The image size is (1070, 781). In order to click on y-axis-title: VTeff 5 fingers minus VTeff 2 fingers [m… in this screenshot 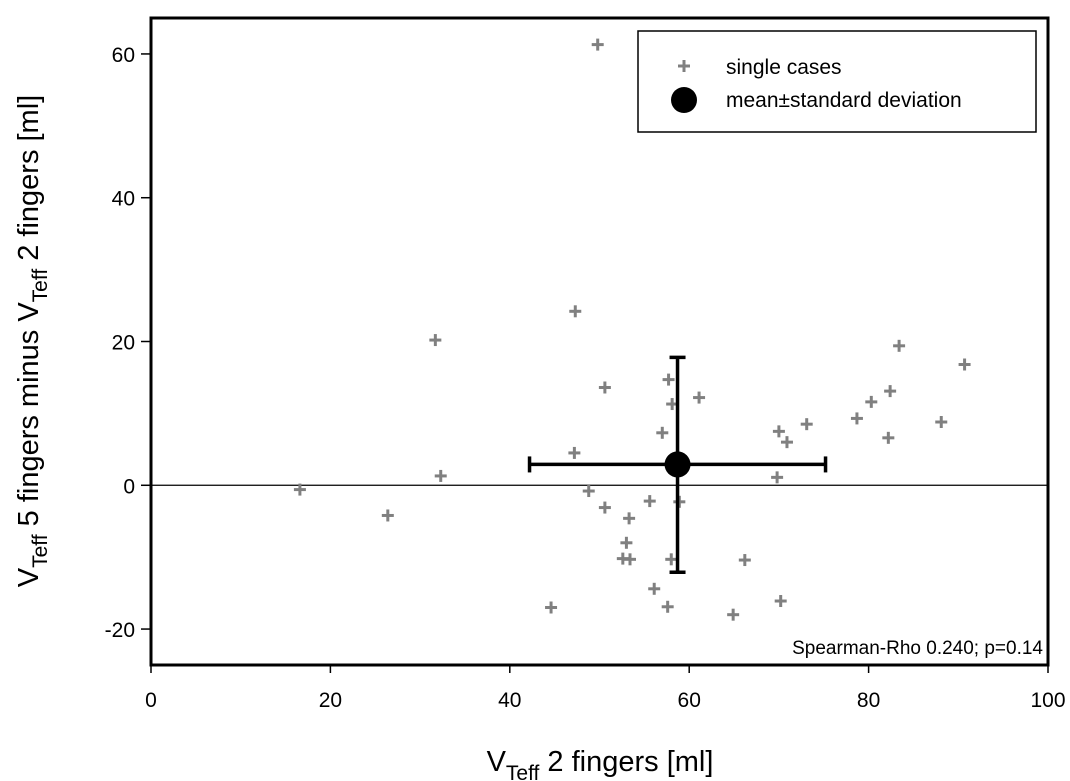, I will do `click(32, 341)`.